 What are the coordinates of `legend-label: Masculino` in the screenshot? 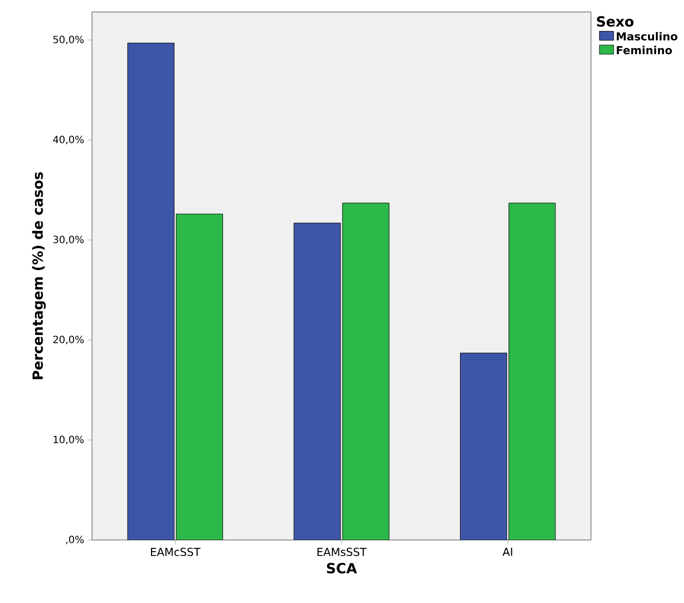 It's located at (647, 36).